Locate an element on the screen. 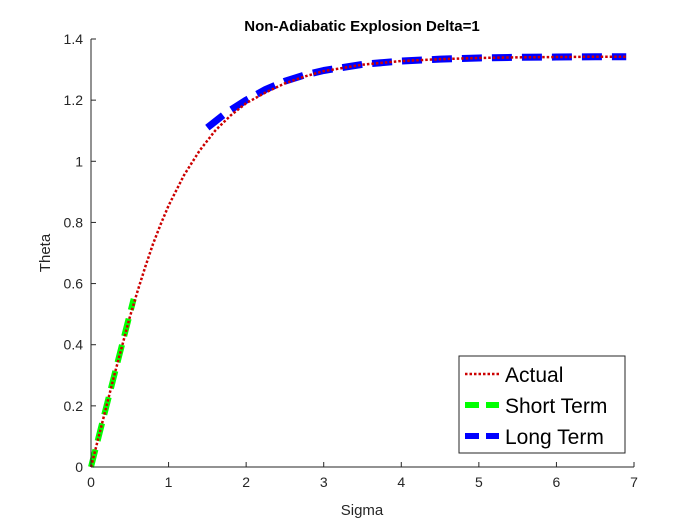  y-tick-label: 0 is located at coordinates (79, 467).